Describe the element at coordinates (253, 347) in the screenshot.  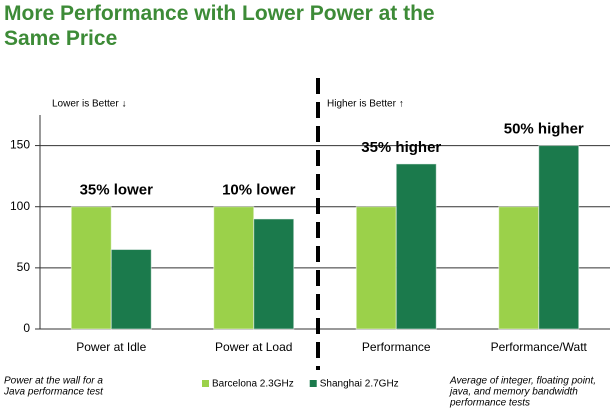
I see `x-tick-label: Power at Load` at that location.